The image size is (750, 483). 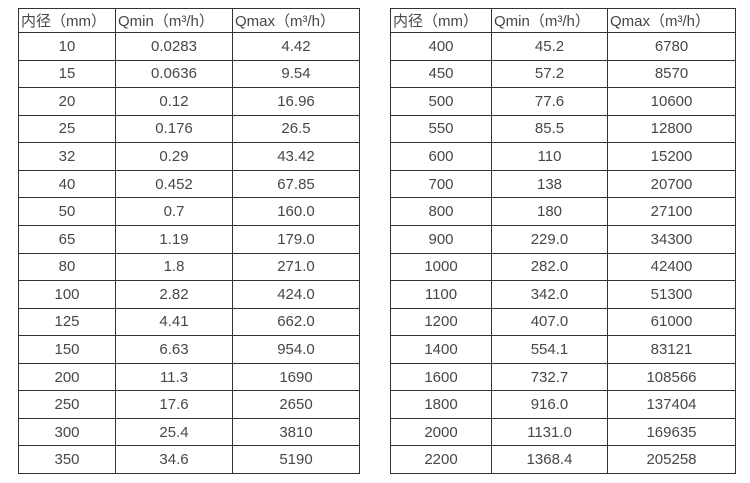 I want to click on table-row: 250 17.6 2650, so click(x=189, y=404).